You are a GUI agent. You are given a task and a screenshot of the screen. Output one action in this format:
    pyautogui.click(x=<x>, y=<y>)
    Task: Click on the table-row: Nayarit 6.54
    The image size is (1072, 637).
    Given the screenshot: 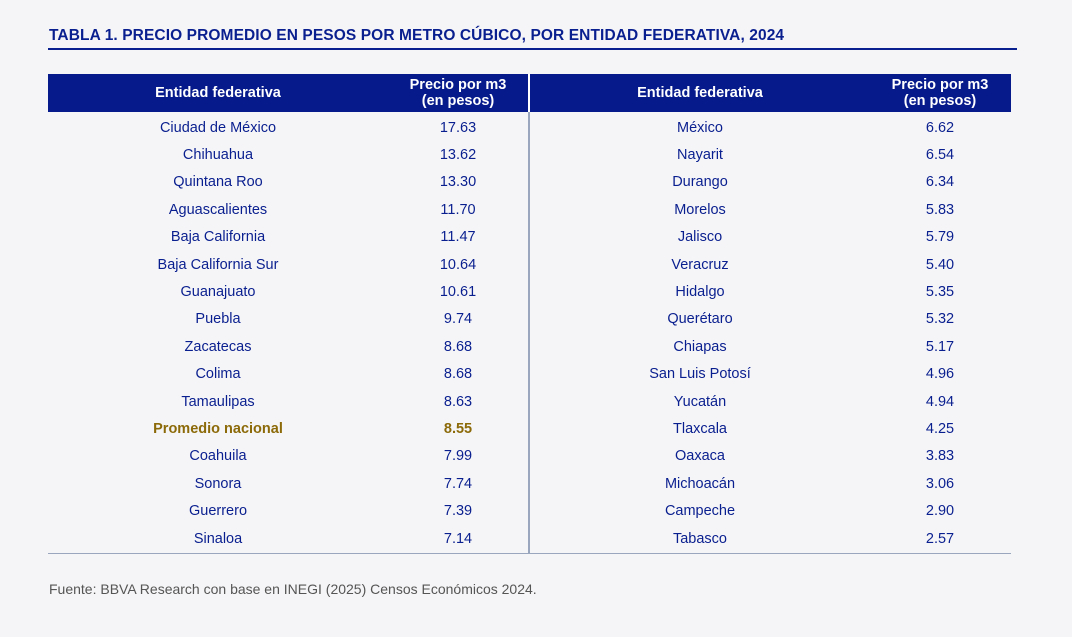 What is the action you would take?
    pyautogui.click(x=770, y=154)
    